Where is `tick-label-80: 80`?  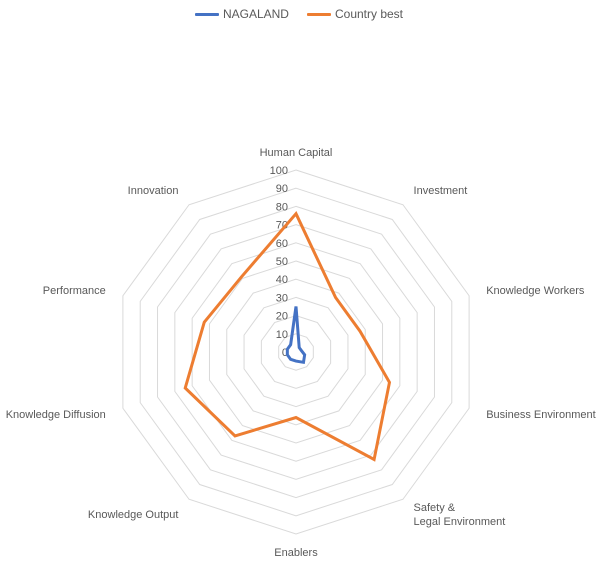
tick-label-80: 80 is located at coordinates (282, 207).